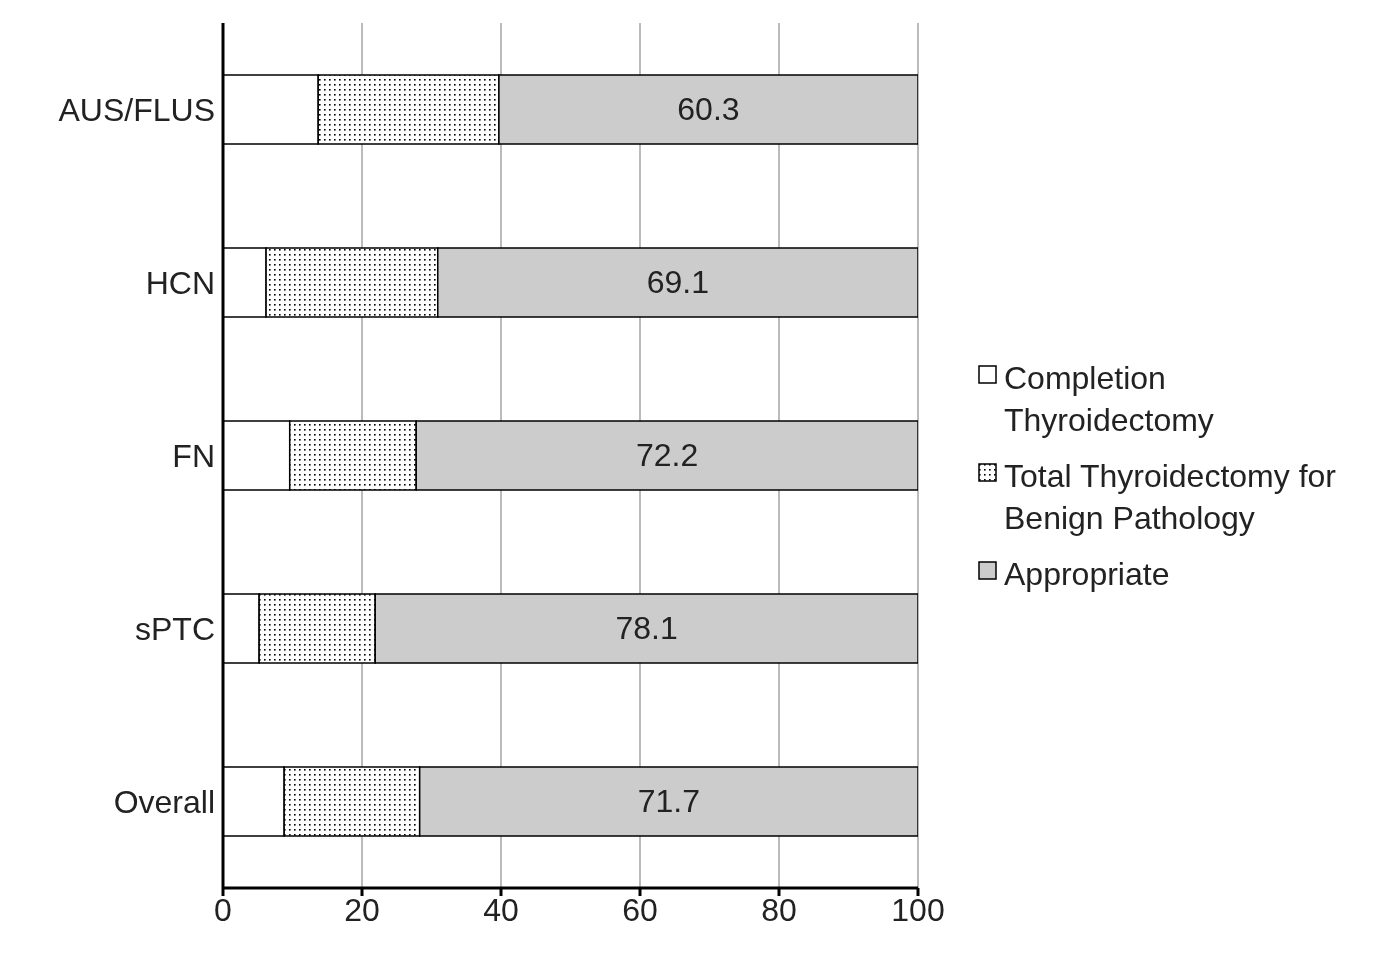 This screenshot has width=1374, height=967. Describe the element at coordinates (164, 801) in the screenshot. I see `y-tick-label: Overall` at that location.